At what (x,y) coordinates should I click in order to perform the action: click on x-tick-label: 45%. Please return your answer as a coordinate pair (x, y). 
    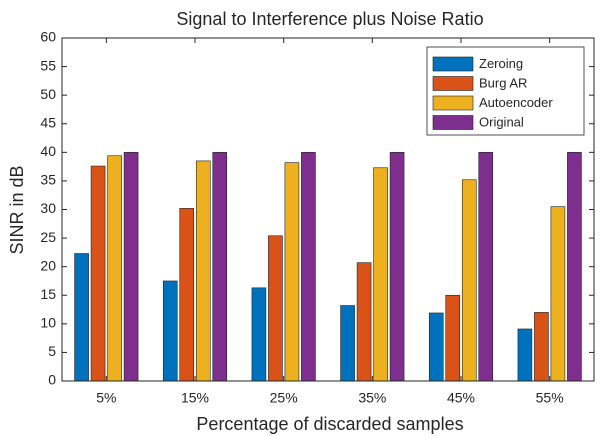
    Looking at the image, I should click on (461, 398).